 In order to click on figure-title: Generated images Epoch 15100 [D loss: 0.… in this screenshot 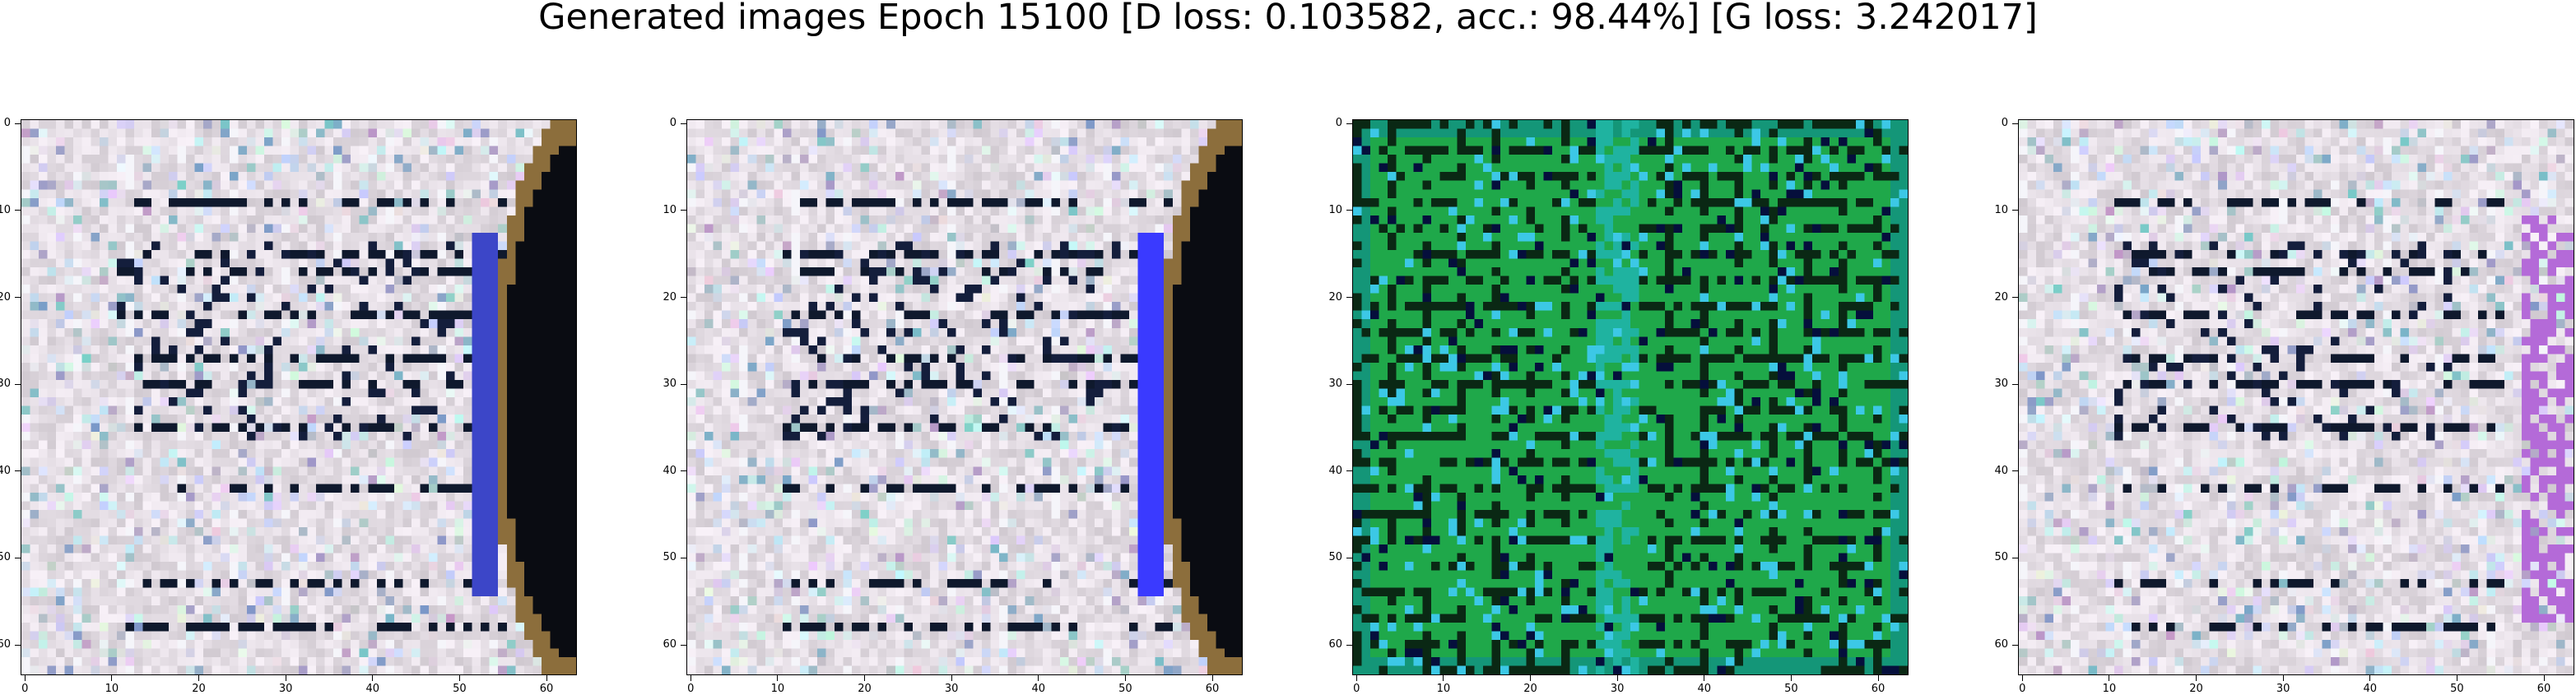, I will do `click(1288, 19)`.